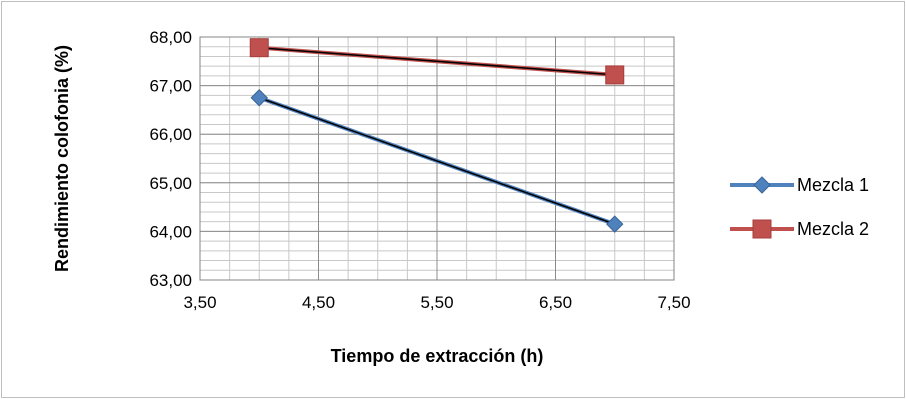 The width and height of the screenshot is (906, 399). What do you see at coordinates (170, 37) in the screenshot?
I see `y-tick-label: 68,00` at bounding box center [170, 37].